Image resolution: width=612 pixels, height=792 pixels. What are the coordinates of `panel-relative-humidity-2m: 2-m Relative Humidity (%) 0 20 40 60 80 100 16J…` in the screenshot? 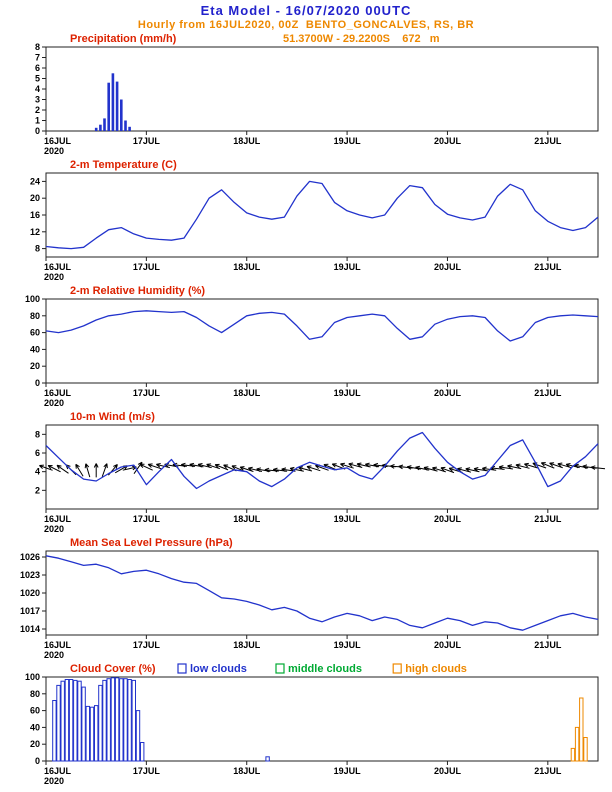 It's located at (312, 346).